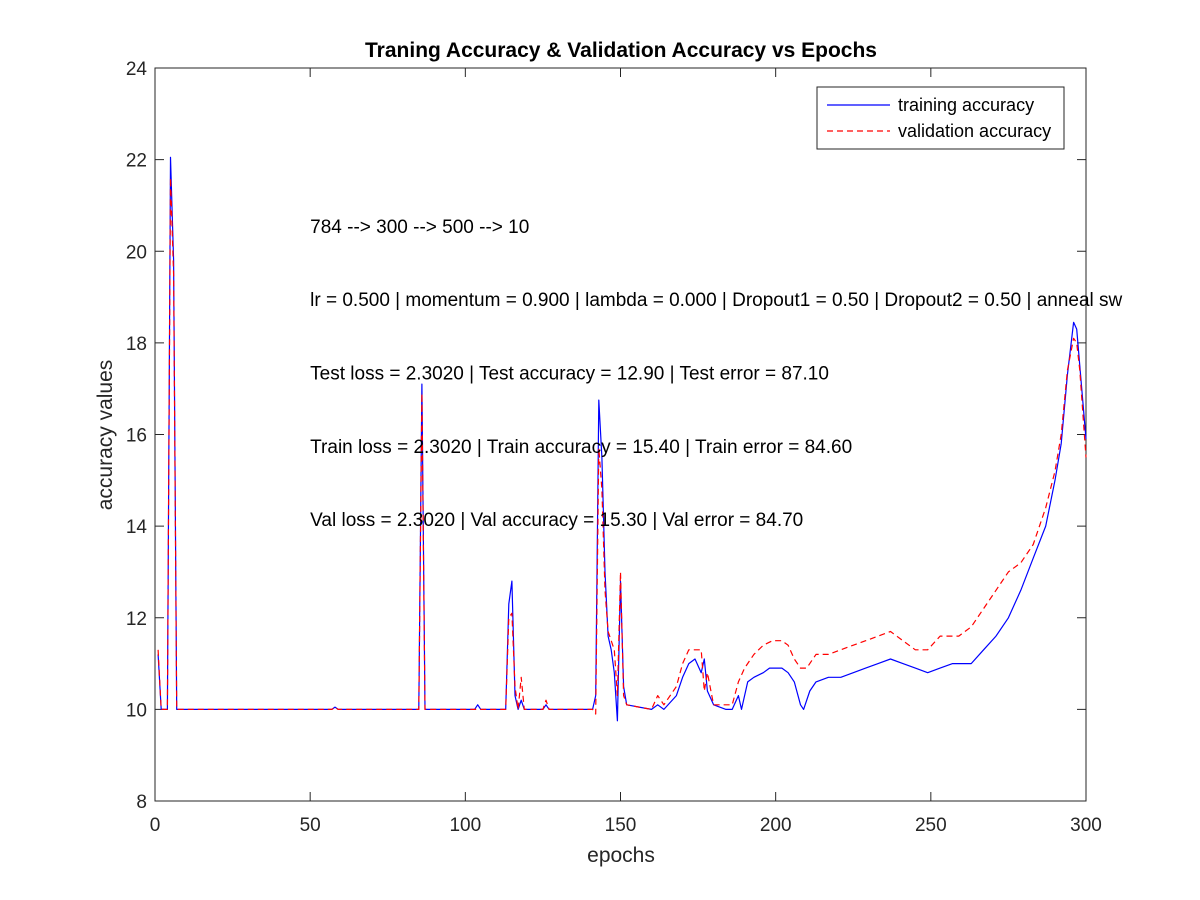  I want to click on x-tick-label: 150, so click(621, 825).